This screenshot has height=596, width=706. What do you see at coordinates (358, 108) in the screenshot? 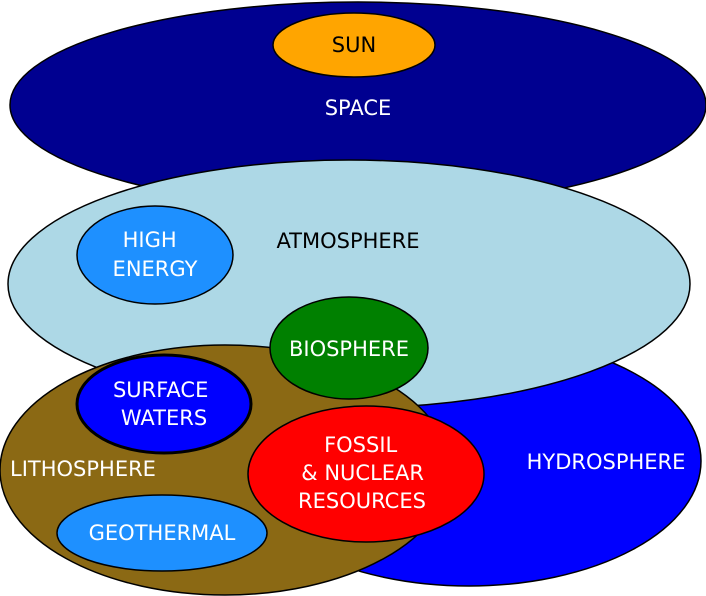
I see `space-label: SPACE` at bounding box center [358, 108].